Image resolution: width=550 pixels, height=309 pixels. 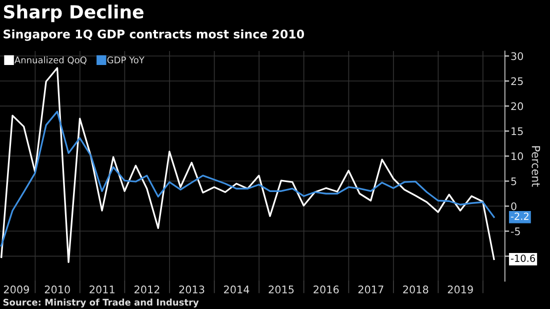 What do you see at coordinates (519, 216) in the screenshot?
I see `data-label: -2.2` at bounding box center [519, 216].